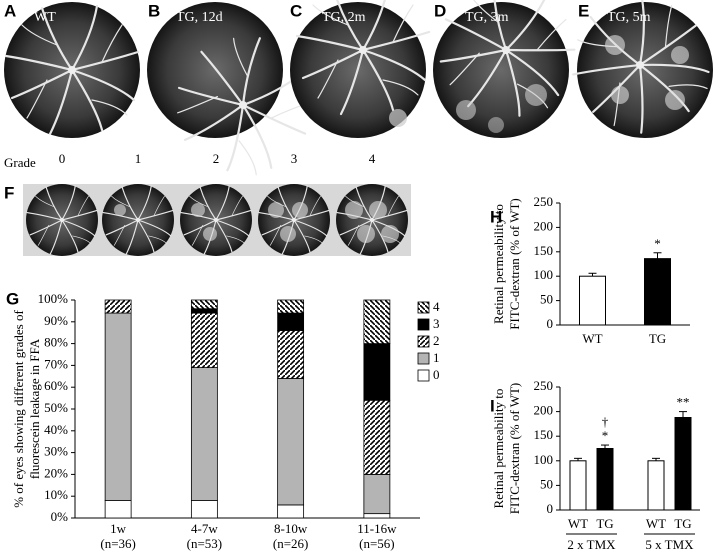  What do you see at coordinates (56, 385) in the screenshot?
I see `y-tick-label: 60%` at bounding box center [56, 385].